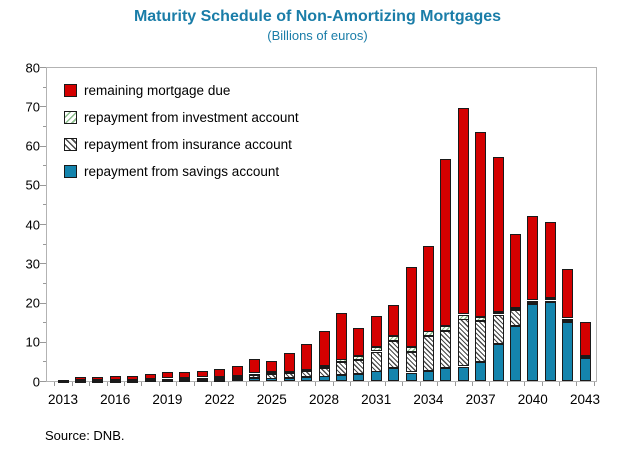 The width and height of the screenshot is (635, 464). I want to click on legend-item-insurance: repayment from insurance account, so click(181, 144).